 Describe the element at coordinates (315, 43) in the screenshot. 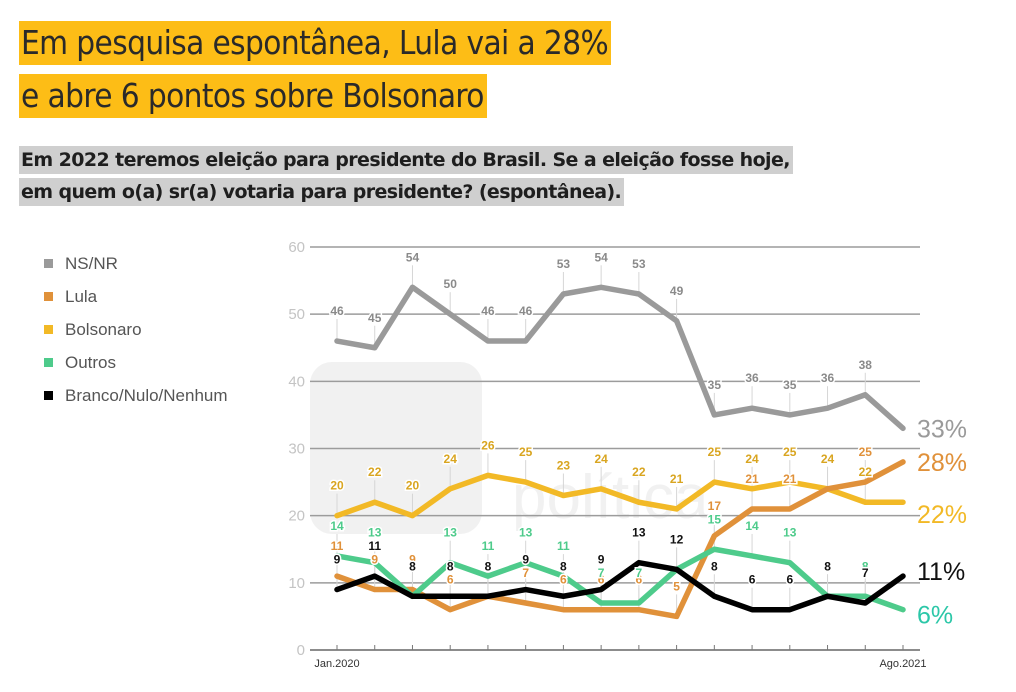

I see `title-line-1: Em pesquisa espontânea, Lula vai a 28%` at that location.